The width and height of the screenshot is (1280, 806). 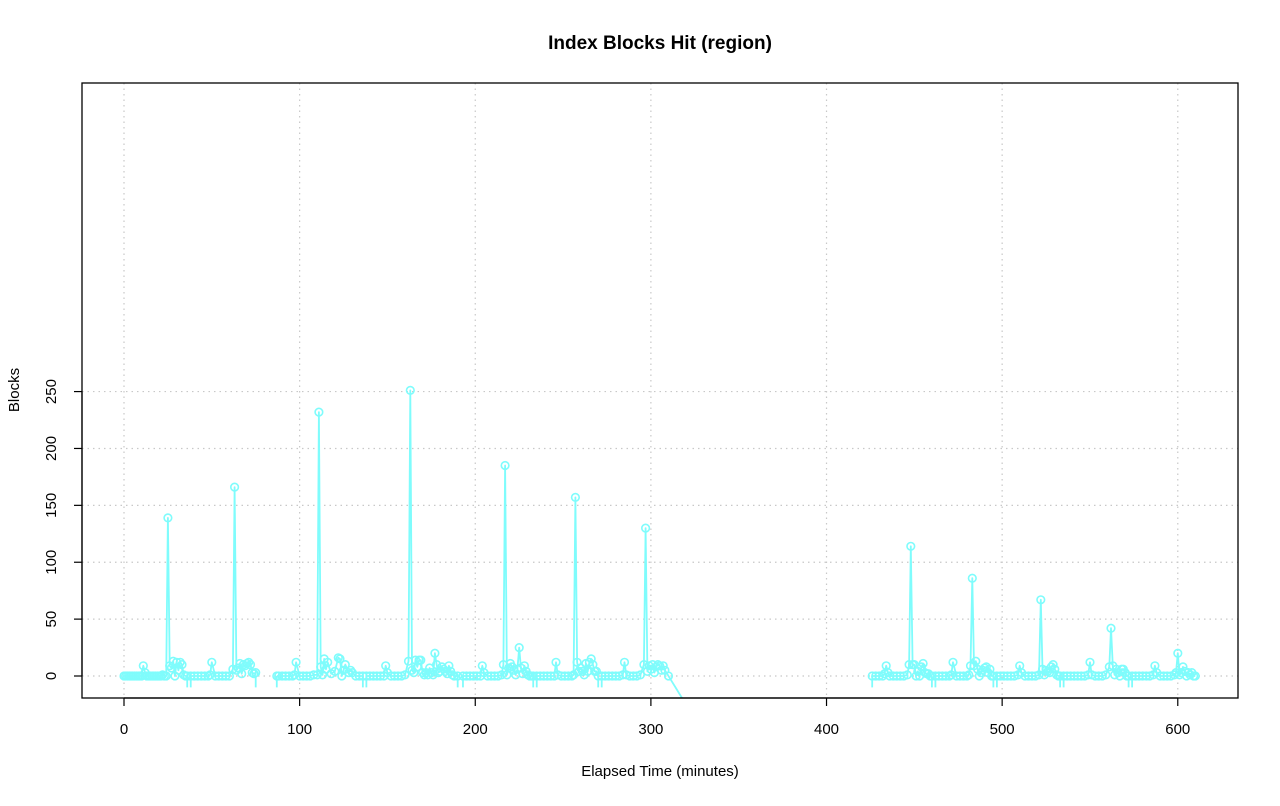 What do you see at coordinates (51, 505) in the screenshot?
I see `y-tick-label: 150` at bounding box center [51, 505].